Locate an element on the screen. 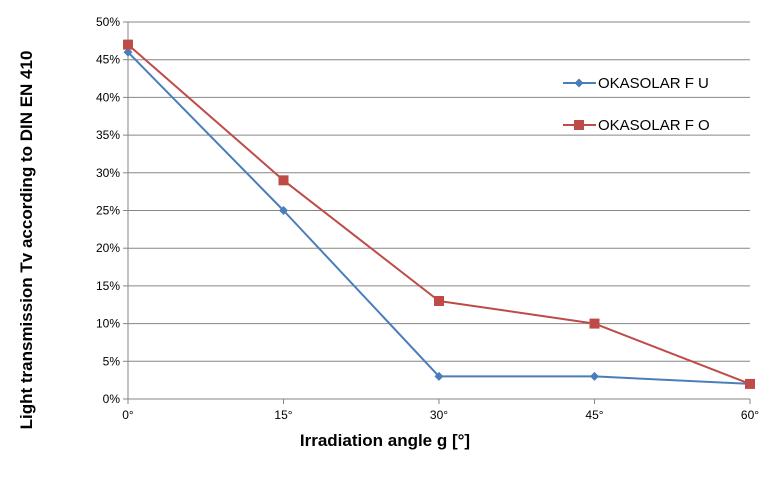 This screenshot has height=481, width=760. y-tick-labels: 0% 5% 10% 15% 20% 25% 30% 35% 40% 45% 50% is located at coordinates (108, 210).